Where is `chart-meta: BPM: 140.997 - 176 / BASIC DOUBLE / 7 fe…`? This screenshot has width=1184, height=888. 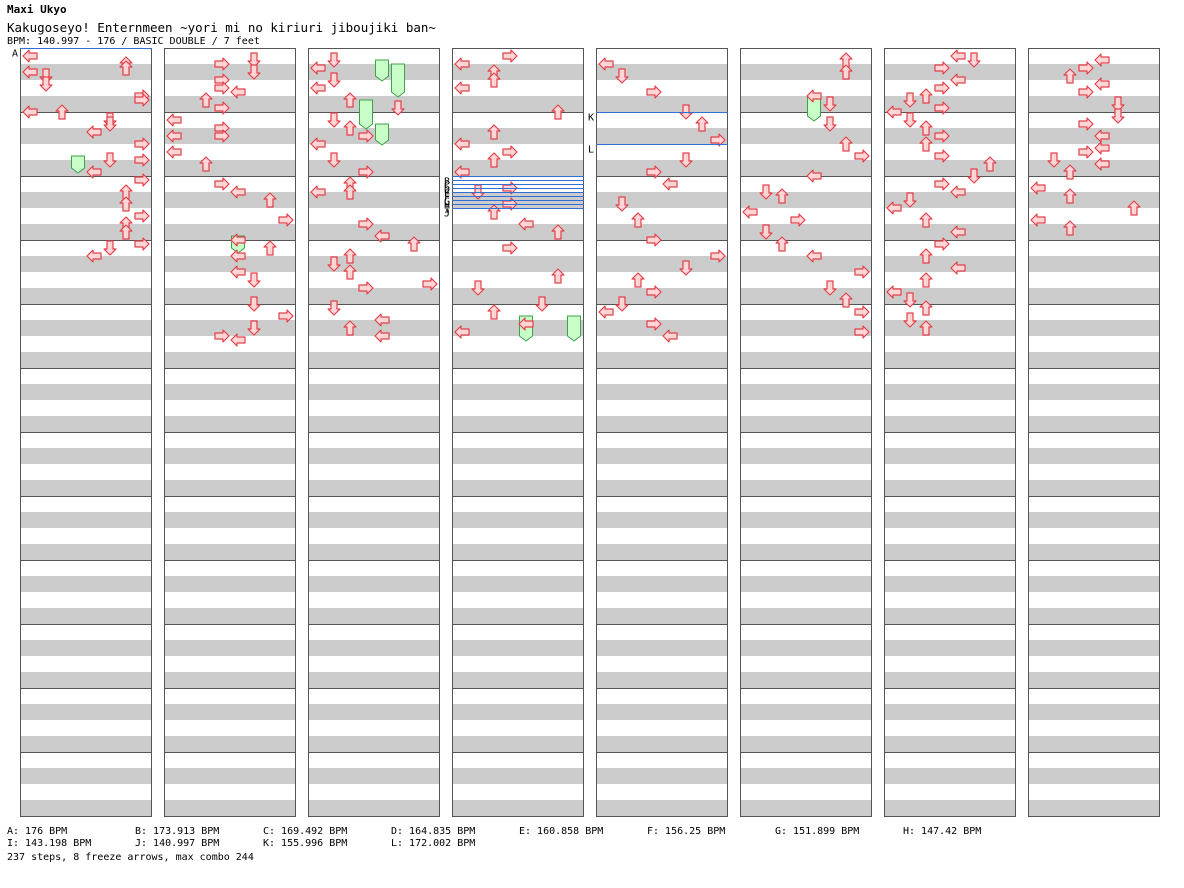 chart-meta: BPM: 140.997 - 176 / BASIC DOUBLE / 7 fe… is located at coordinates (133, 41).